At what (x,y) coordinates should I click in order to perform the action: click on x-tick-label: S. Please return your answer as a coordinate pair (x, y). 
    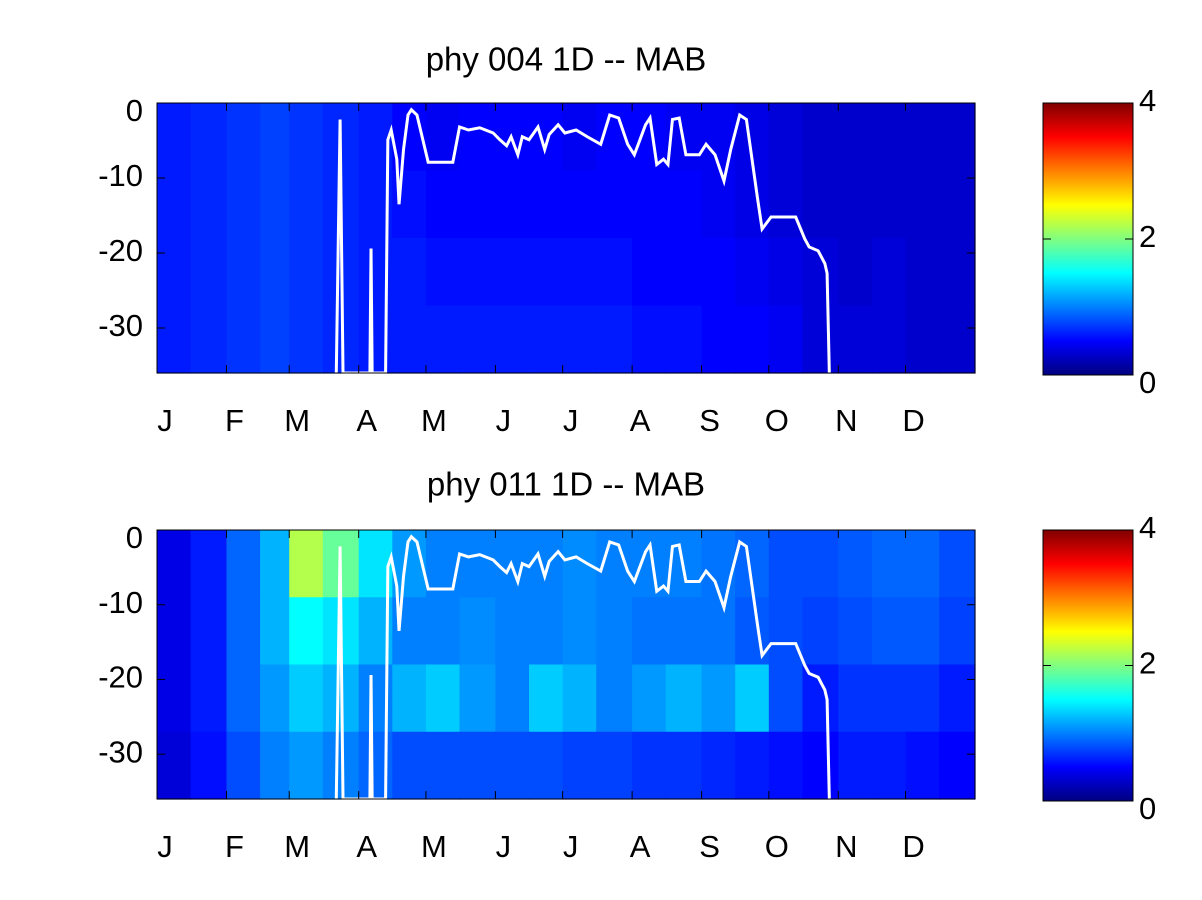
    Looking at the image, I should click on (709, 846).